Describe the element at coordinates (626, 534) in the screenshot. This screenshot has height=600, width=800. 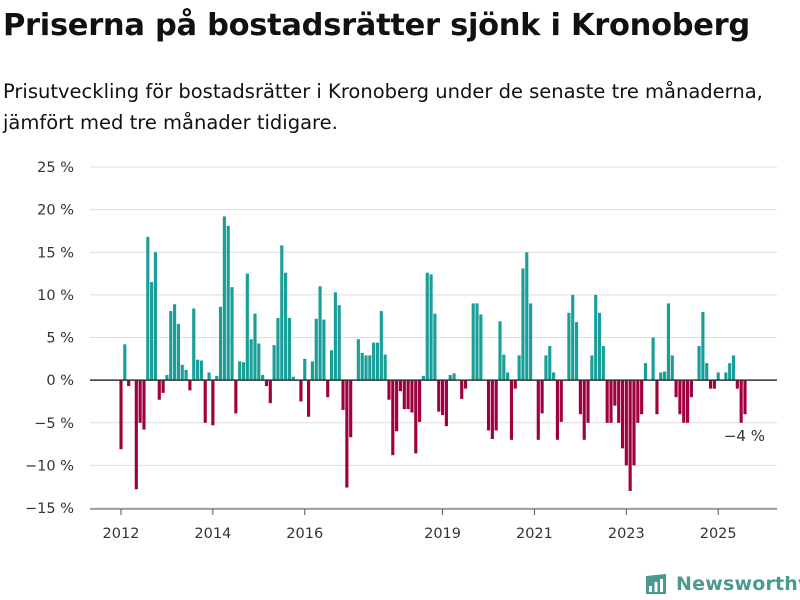
I see `x-tick-label: 2023` at that location.